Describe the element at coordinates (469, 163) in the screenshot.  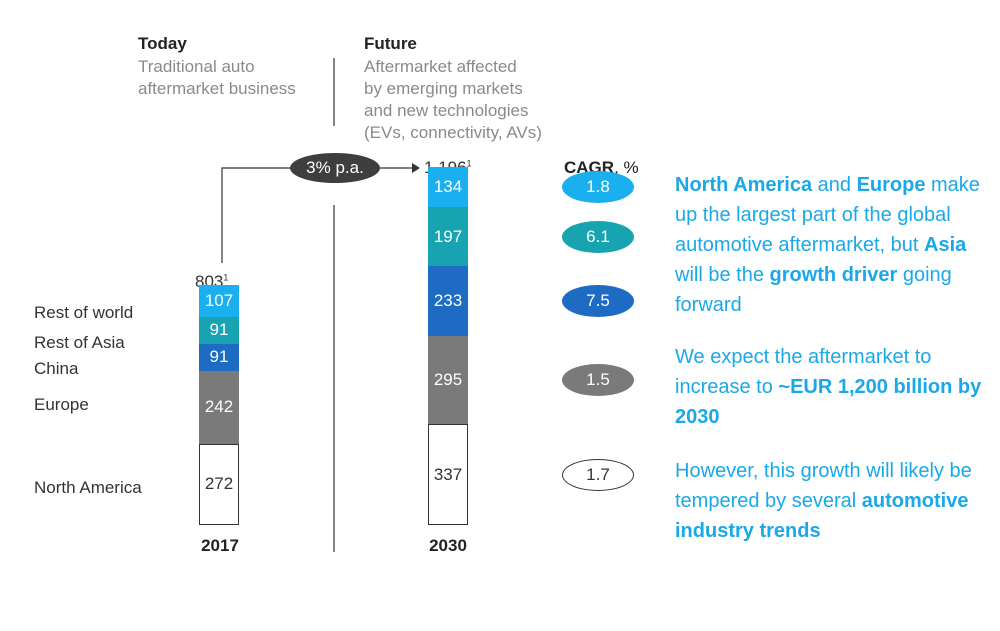
I see `total-2030-footnote: 1` at that location.